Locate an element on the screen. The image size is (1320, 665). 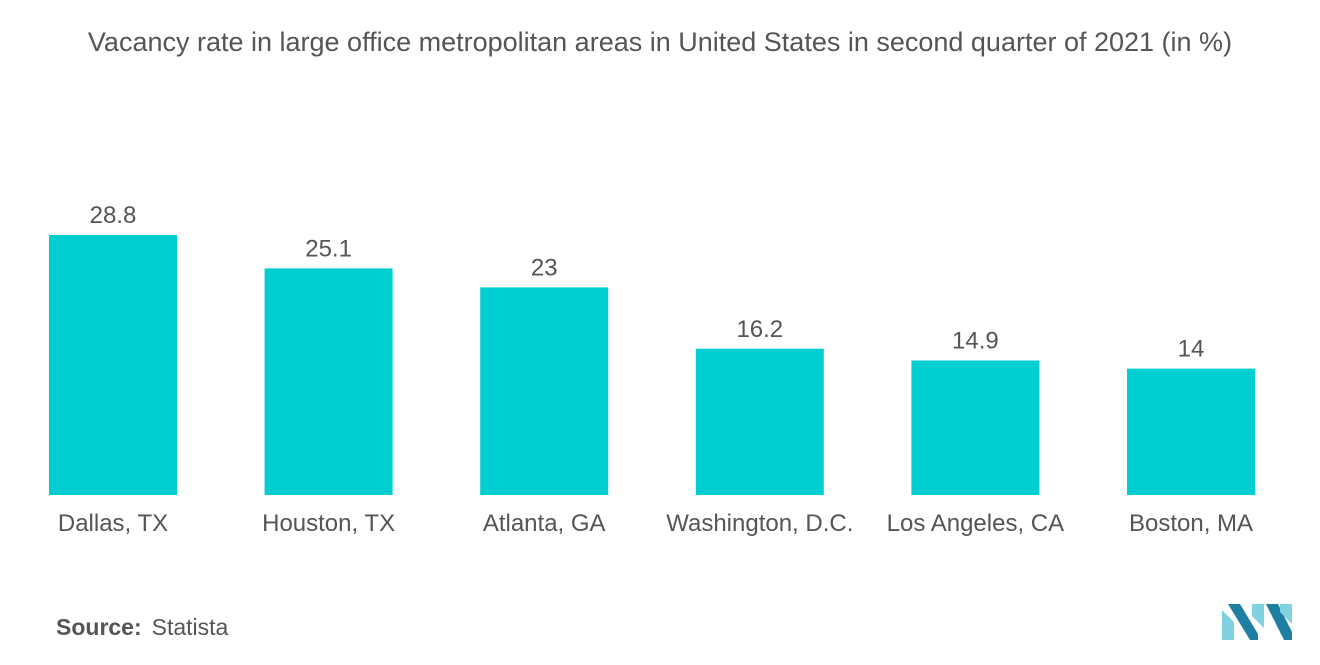
category-label-5: Boston, MA is located at coordinates (1191, 523).